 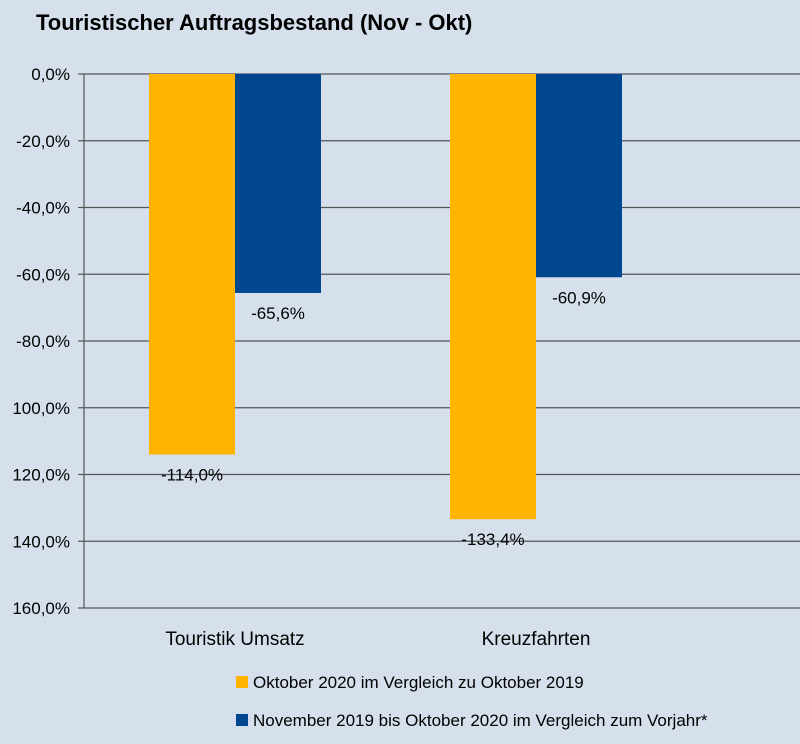 What do you see at coordinates (234, 639) in the screenshot?
I see `category-label: Touristik Umsatz` at bounding box center [234, 639].